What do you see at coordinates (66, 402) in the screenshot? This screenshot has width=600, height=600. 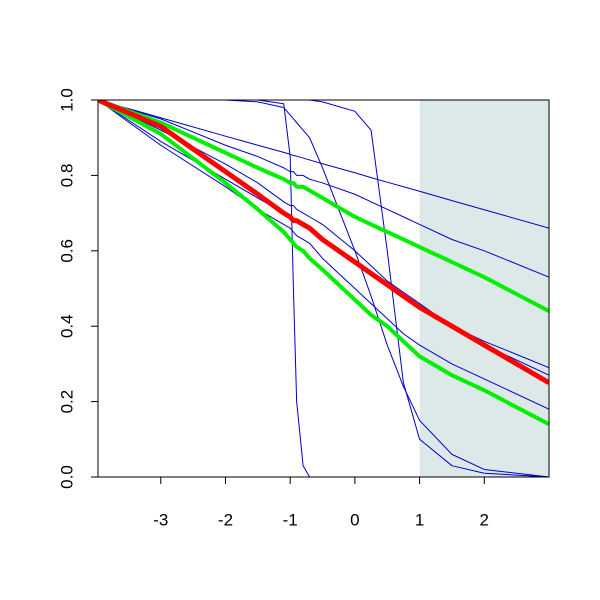 I see `y-tick-label: 0.2` at bounding box center [66, 402].